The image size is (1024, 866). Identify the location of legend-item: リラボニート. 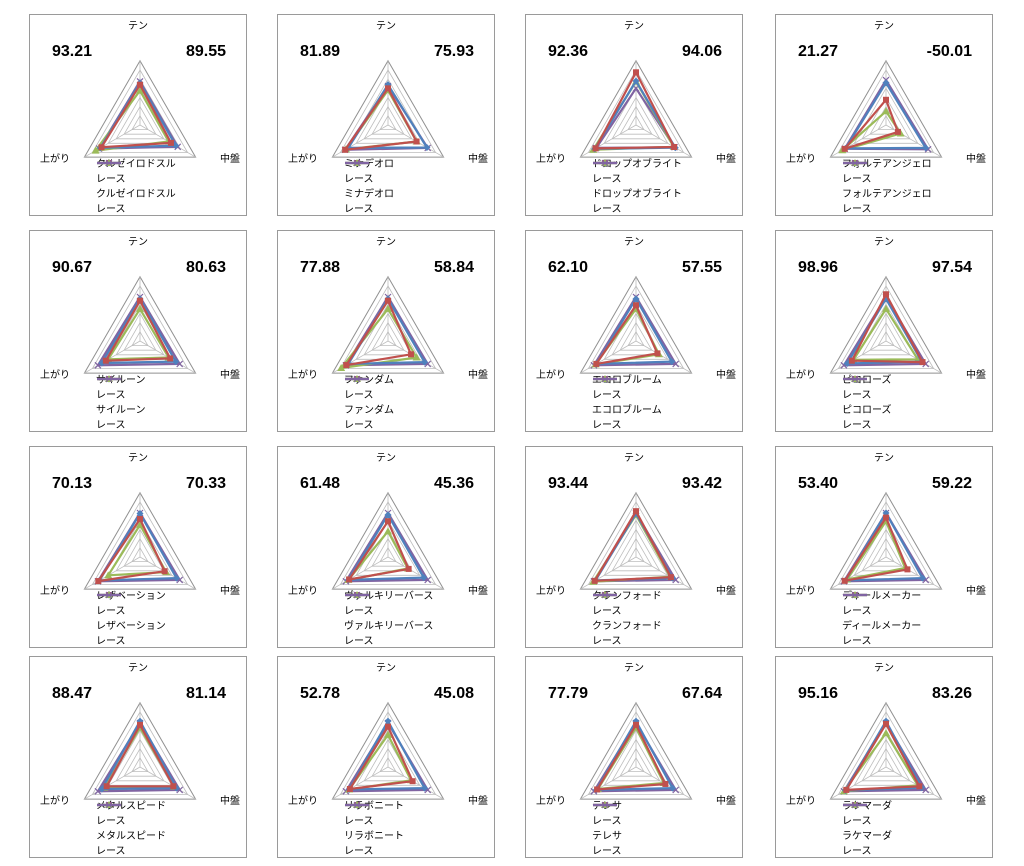
(374, 822).